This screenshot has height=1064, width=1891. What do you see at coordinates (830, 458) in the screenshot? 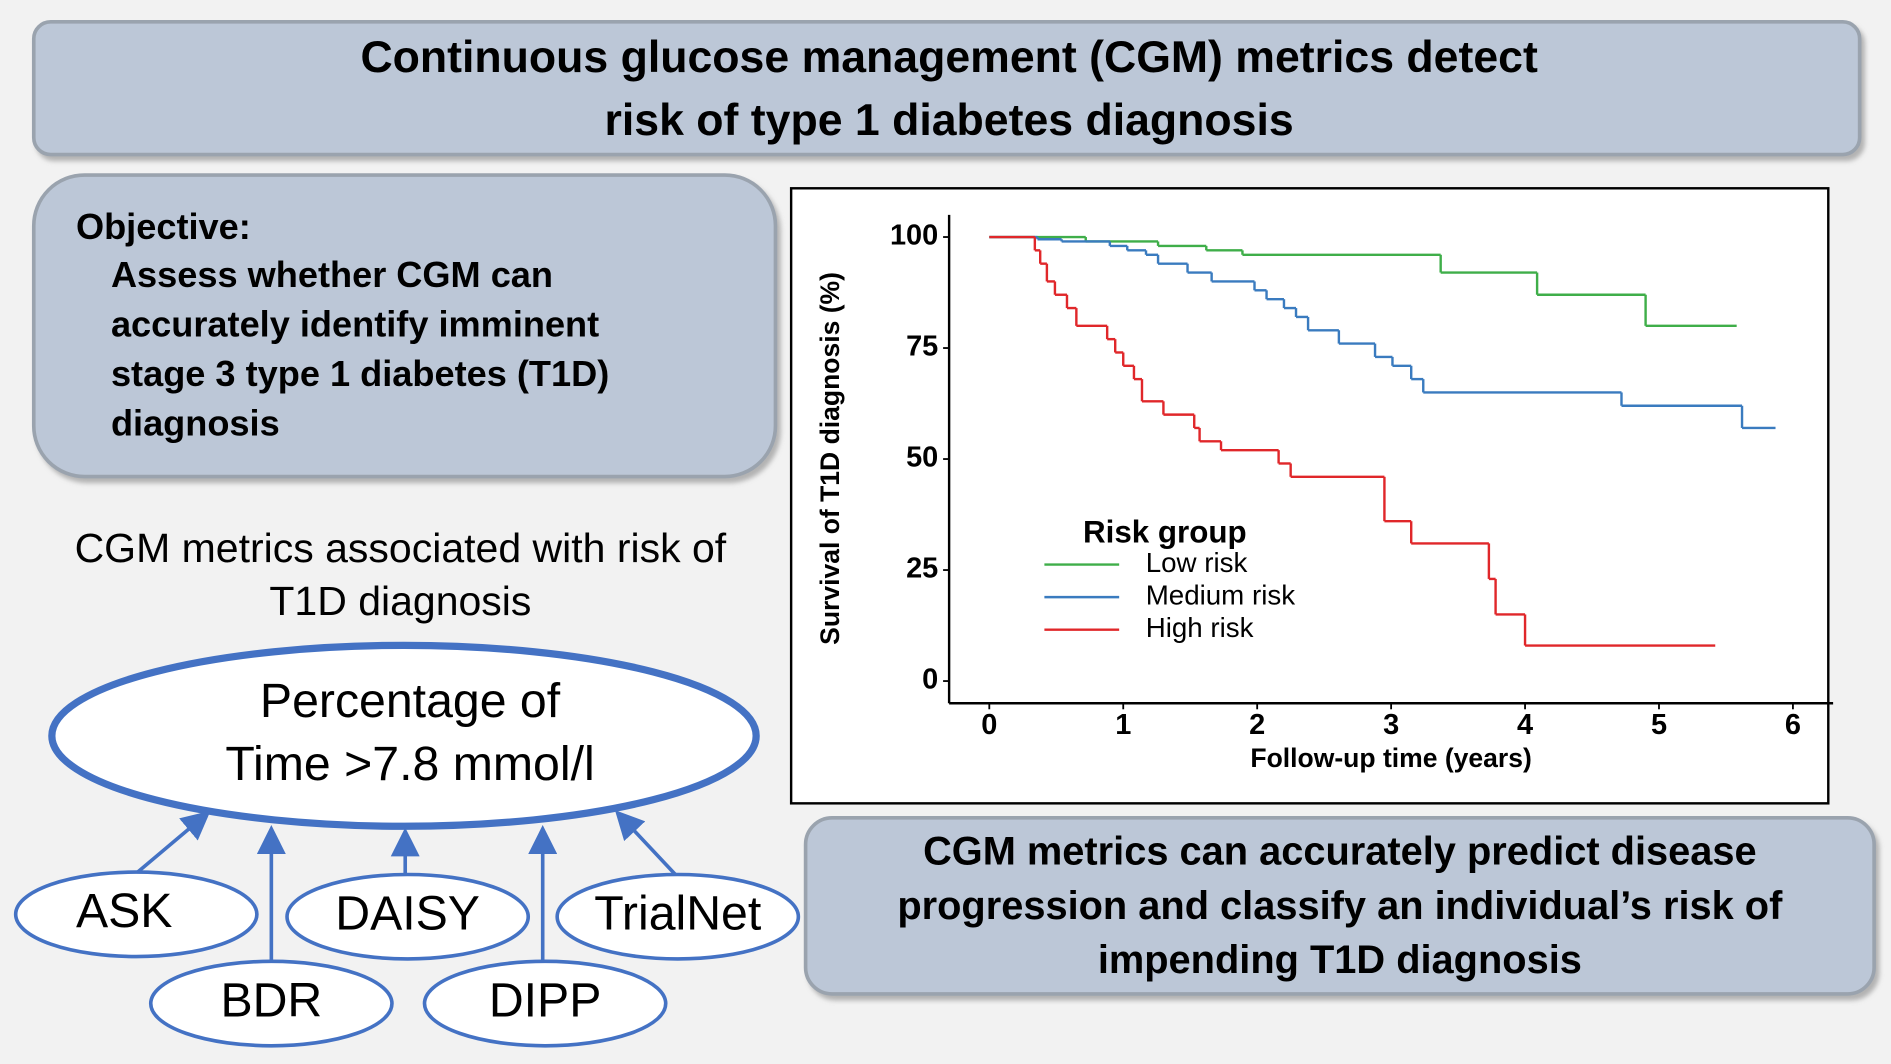
I see `y-axis-label: Survival of T1D diagnosis (%)` at bounding box center [830, 458].